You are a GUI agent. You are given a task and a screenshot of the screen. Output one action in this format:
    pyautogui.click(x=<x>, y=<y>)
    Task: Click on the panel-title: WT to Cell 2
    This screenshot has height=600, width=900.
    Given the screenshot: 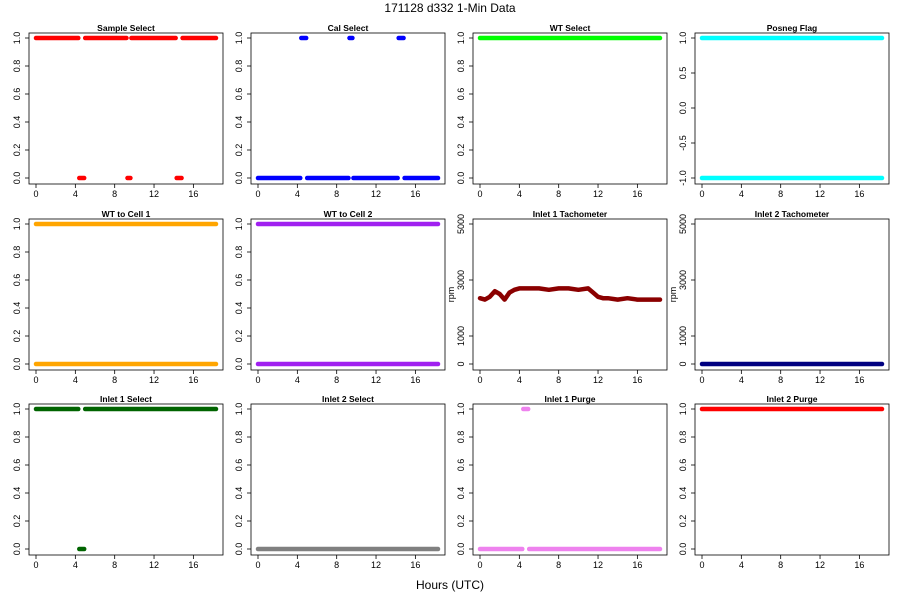 What is the action you would take?
    pyautogui.click(x=348, y=214)
    